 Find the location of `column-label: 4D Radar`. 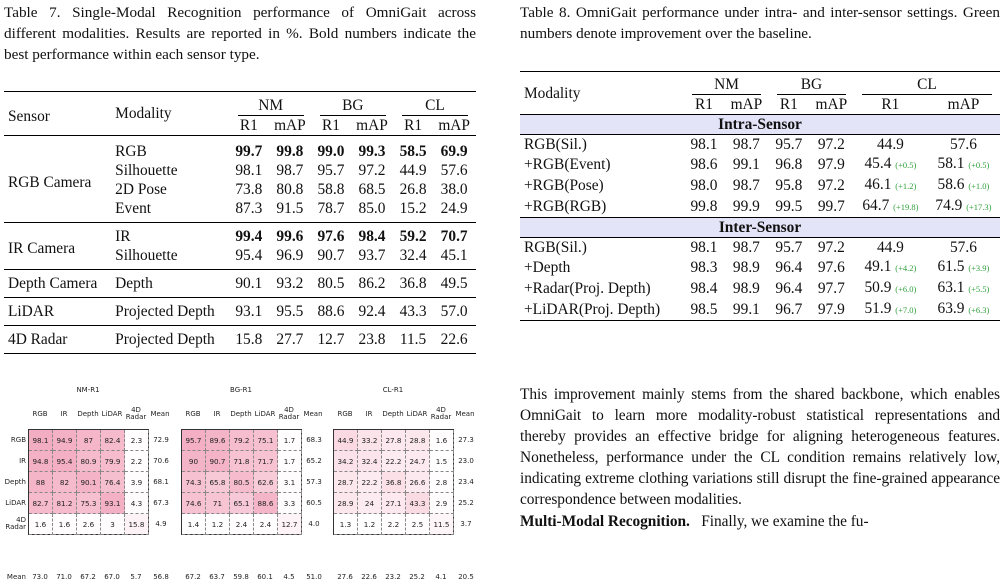

column-label: 4D Radar is located at coordinates (441, 414).